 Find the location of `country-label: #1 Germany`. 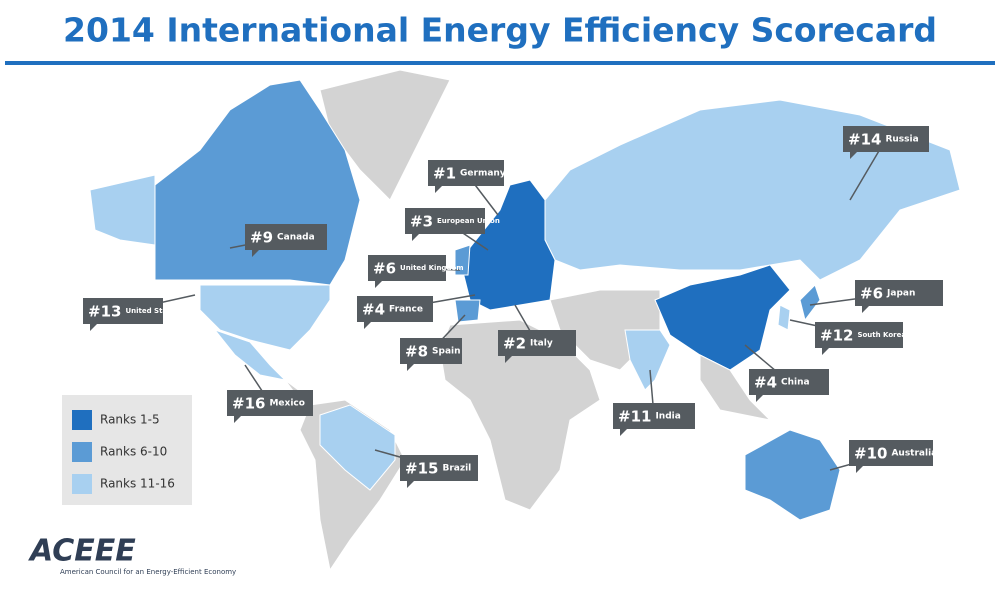

country-label: #1 Germany is located at coordinates (467, 188).